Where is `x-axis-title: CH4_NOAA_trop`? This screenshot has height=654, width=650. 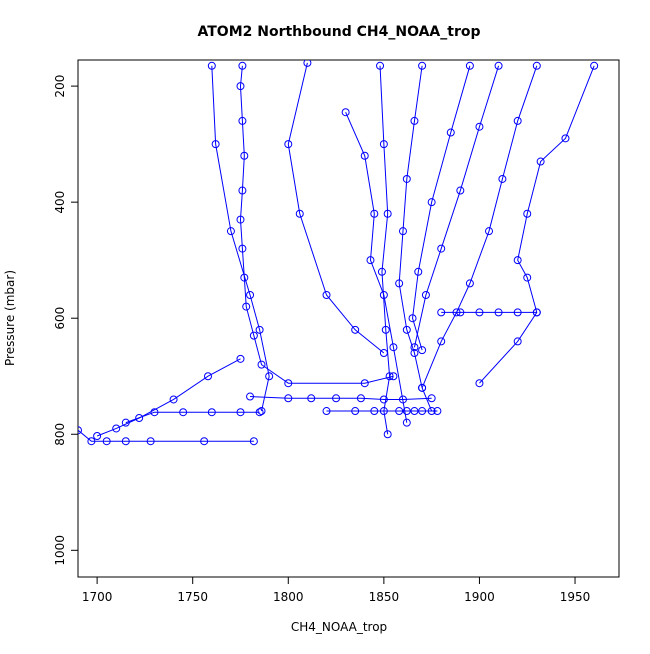
x-axis-title: CH4_NOAA_trop is located at coordinates (339, 627).